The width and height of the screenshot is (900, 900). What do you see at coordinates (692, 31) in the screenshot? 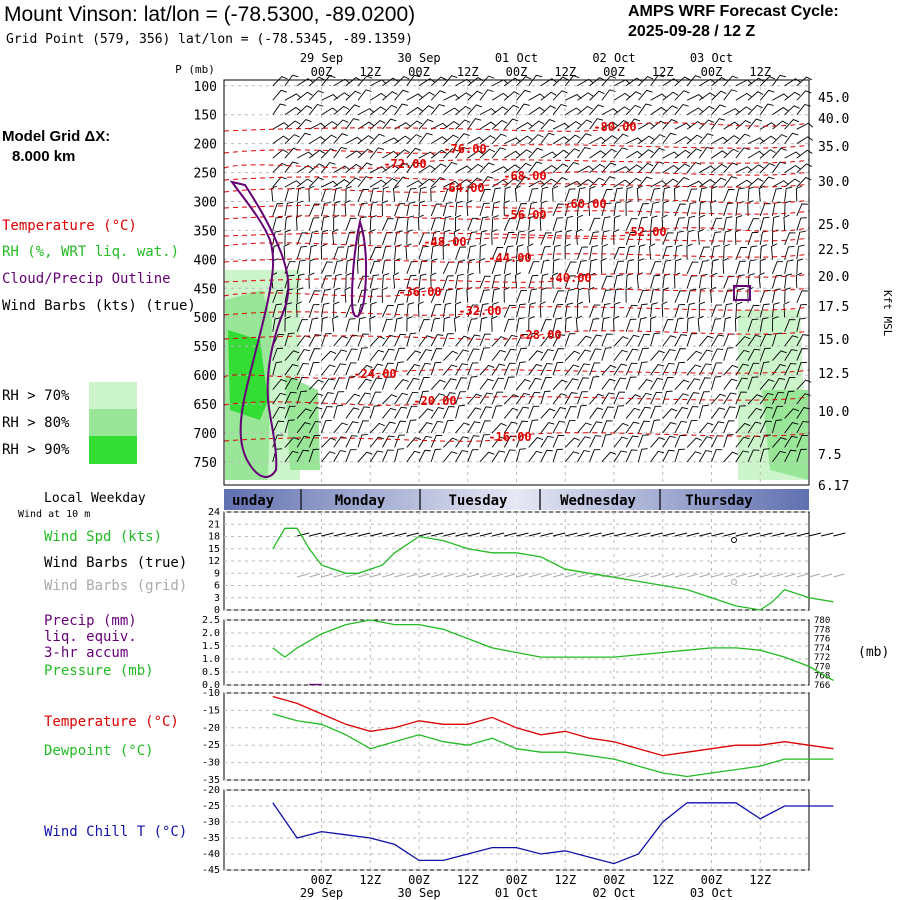
I see `cycle-value: 2025-09-28 / 12 Z` at bounding box center [692, 31].